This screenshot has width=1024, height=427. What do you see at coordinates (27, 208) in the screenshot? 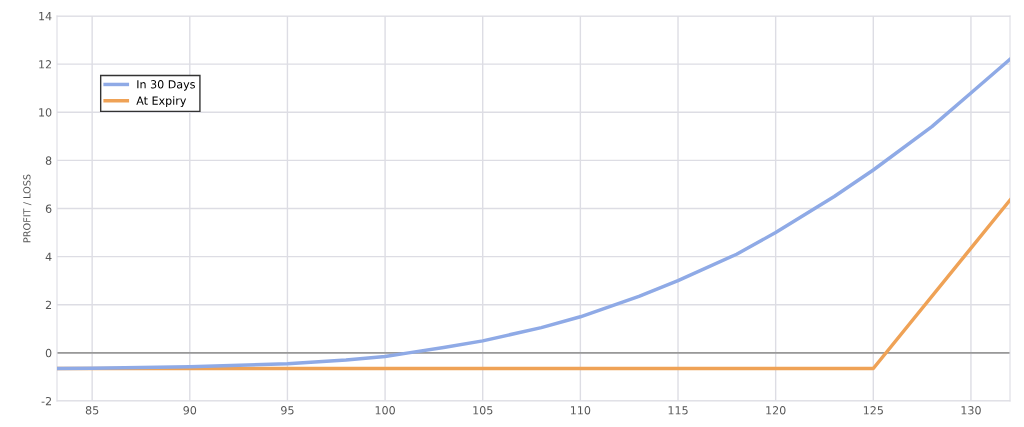
I see `y-axis-title: PROFIT / LOSS` at bounding box center [27, 208].